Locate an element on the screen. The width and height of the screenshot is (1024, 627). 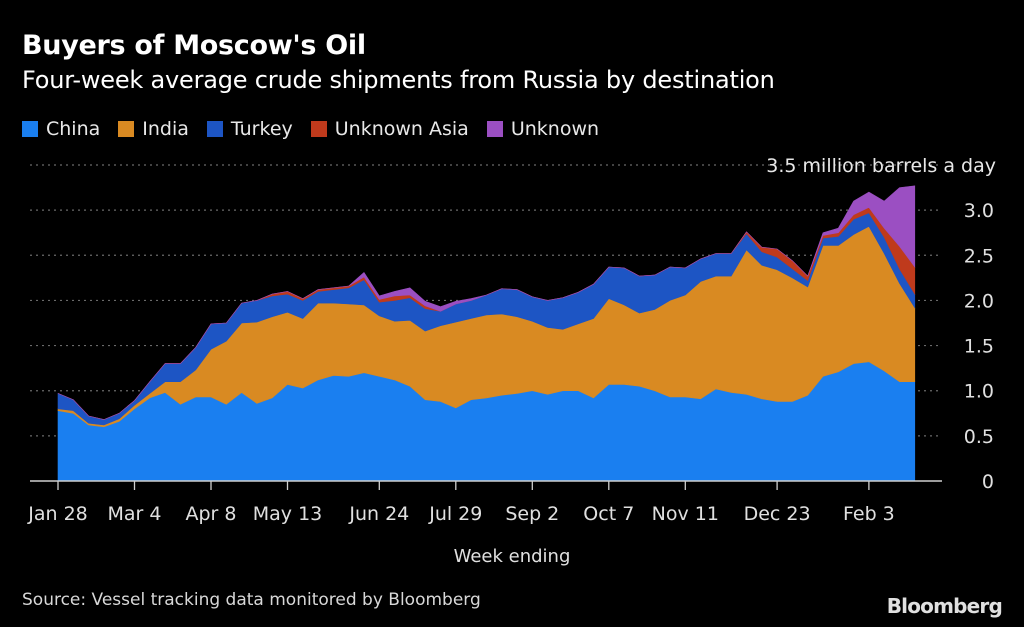
legend-item-turkey: Turkey is located at coordinates (249, 129).